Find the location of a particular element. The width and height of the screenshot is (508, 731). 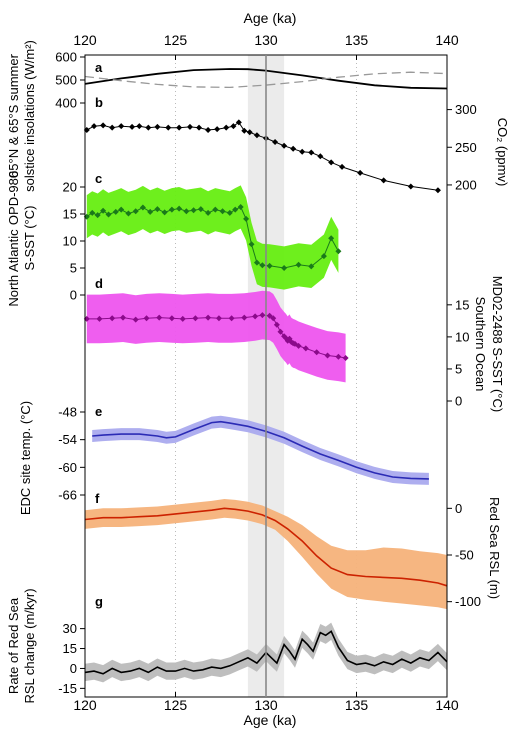

series-line-s65 is located at coordinates (266, 80).